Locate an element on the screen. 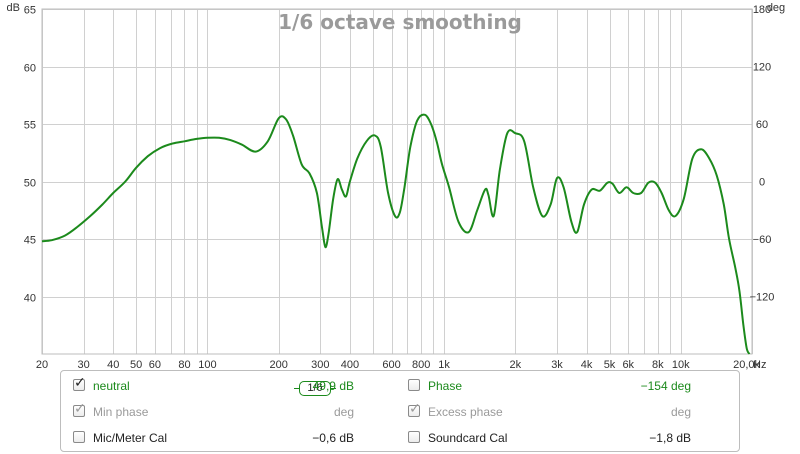 The width and height of the screenshot is (800, 454). neutral-checkbox is located at coordinates (79, 383).